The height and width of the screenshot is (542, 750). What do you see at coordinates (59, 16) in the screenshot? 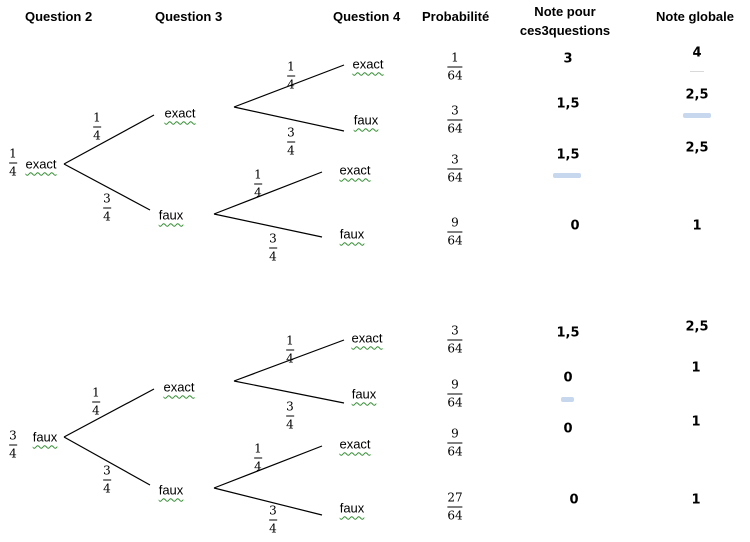
I see `header-question-2: Question 2` at bounding box center [59, 16].